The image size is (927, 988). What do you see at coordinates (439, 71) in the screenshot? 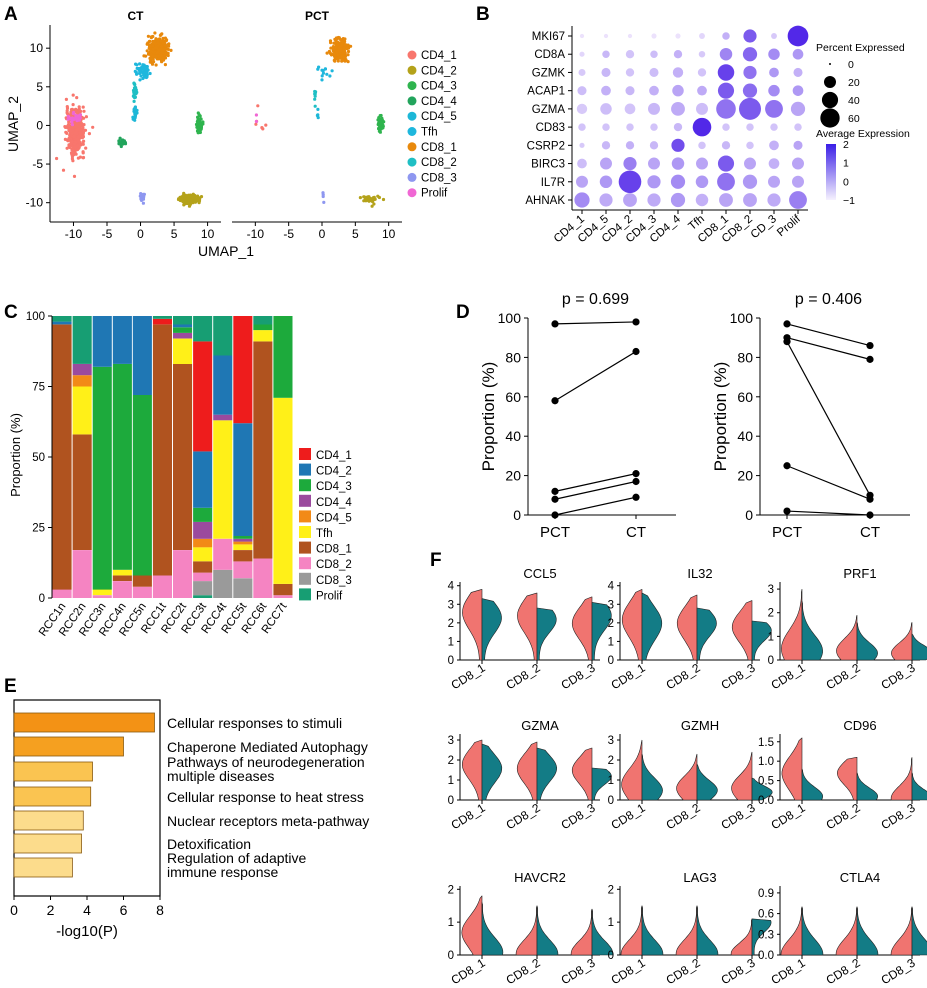
I see `umap-legend-label-cd4-2: CD4_2` at bounding box center [439, 71].